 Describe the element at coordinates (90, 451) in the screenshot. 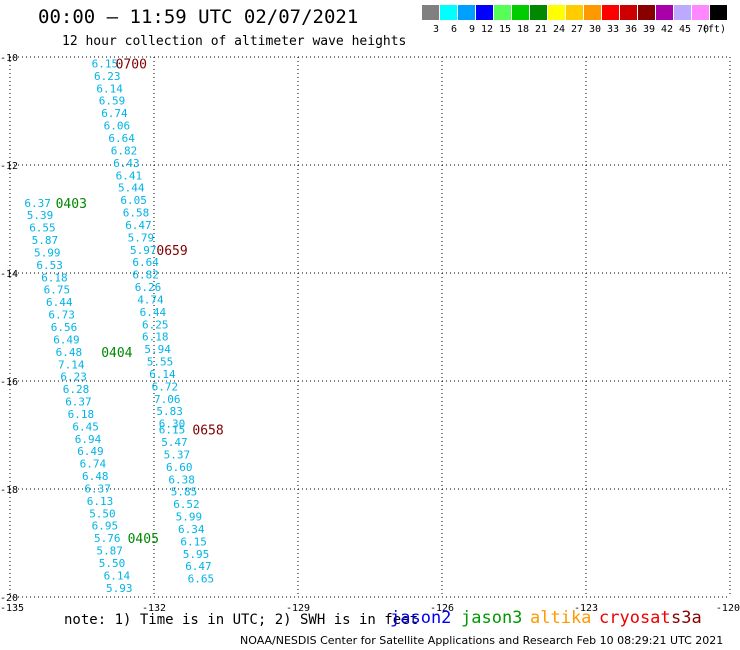

I see `swh-value: 6.49` at that location.